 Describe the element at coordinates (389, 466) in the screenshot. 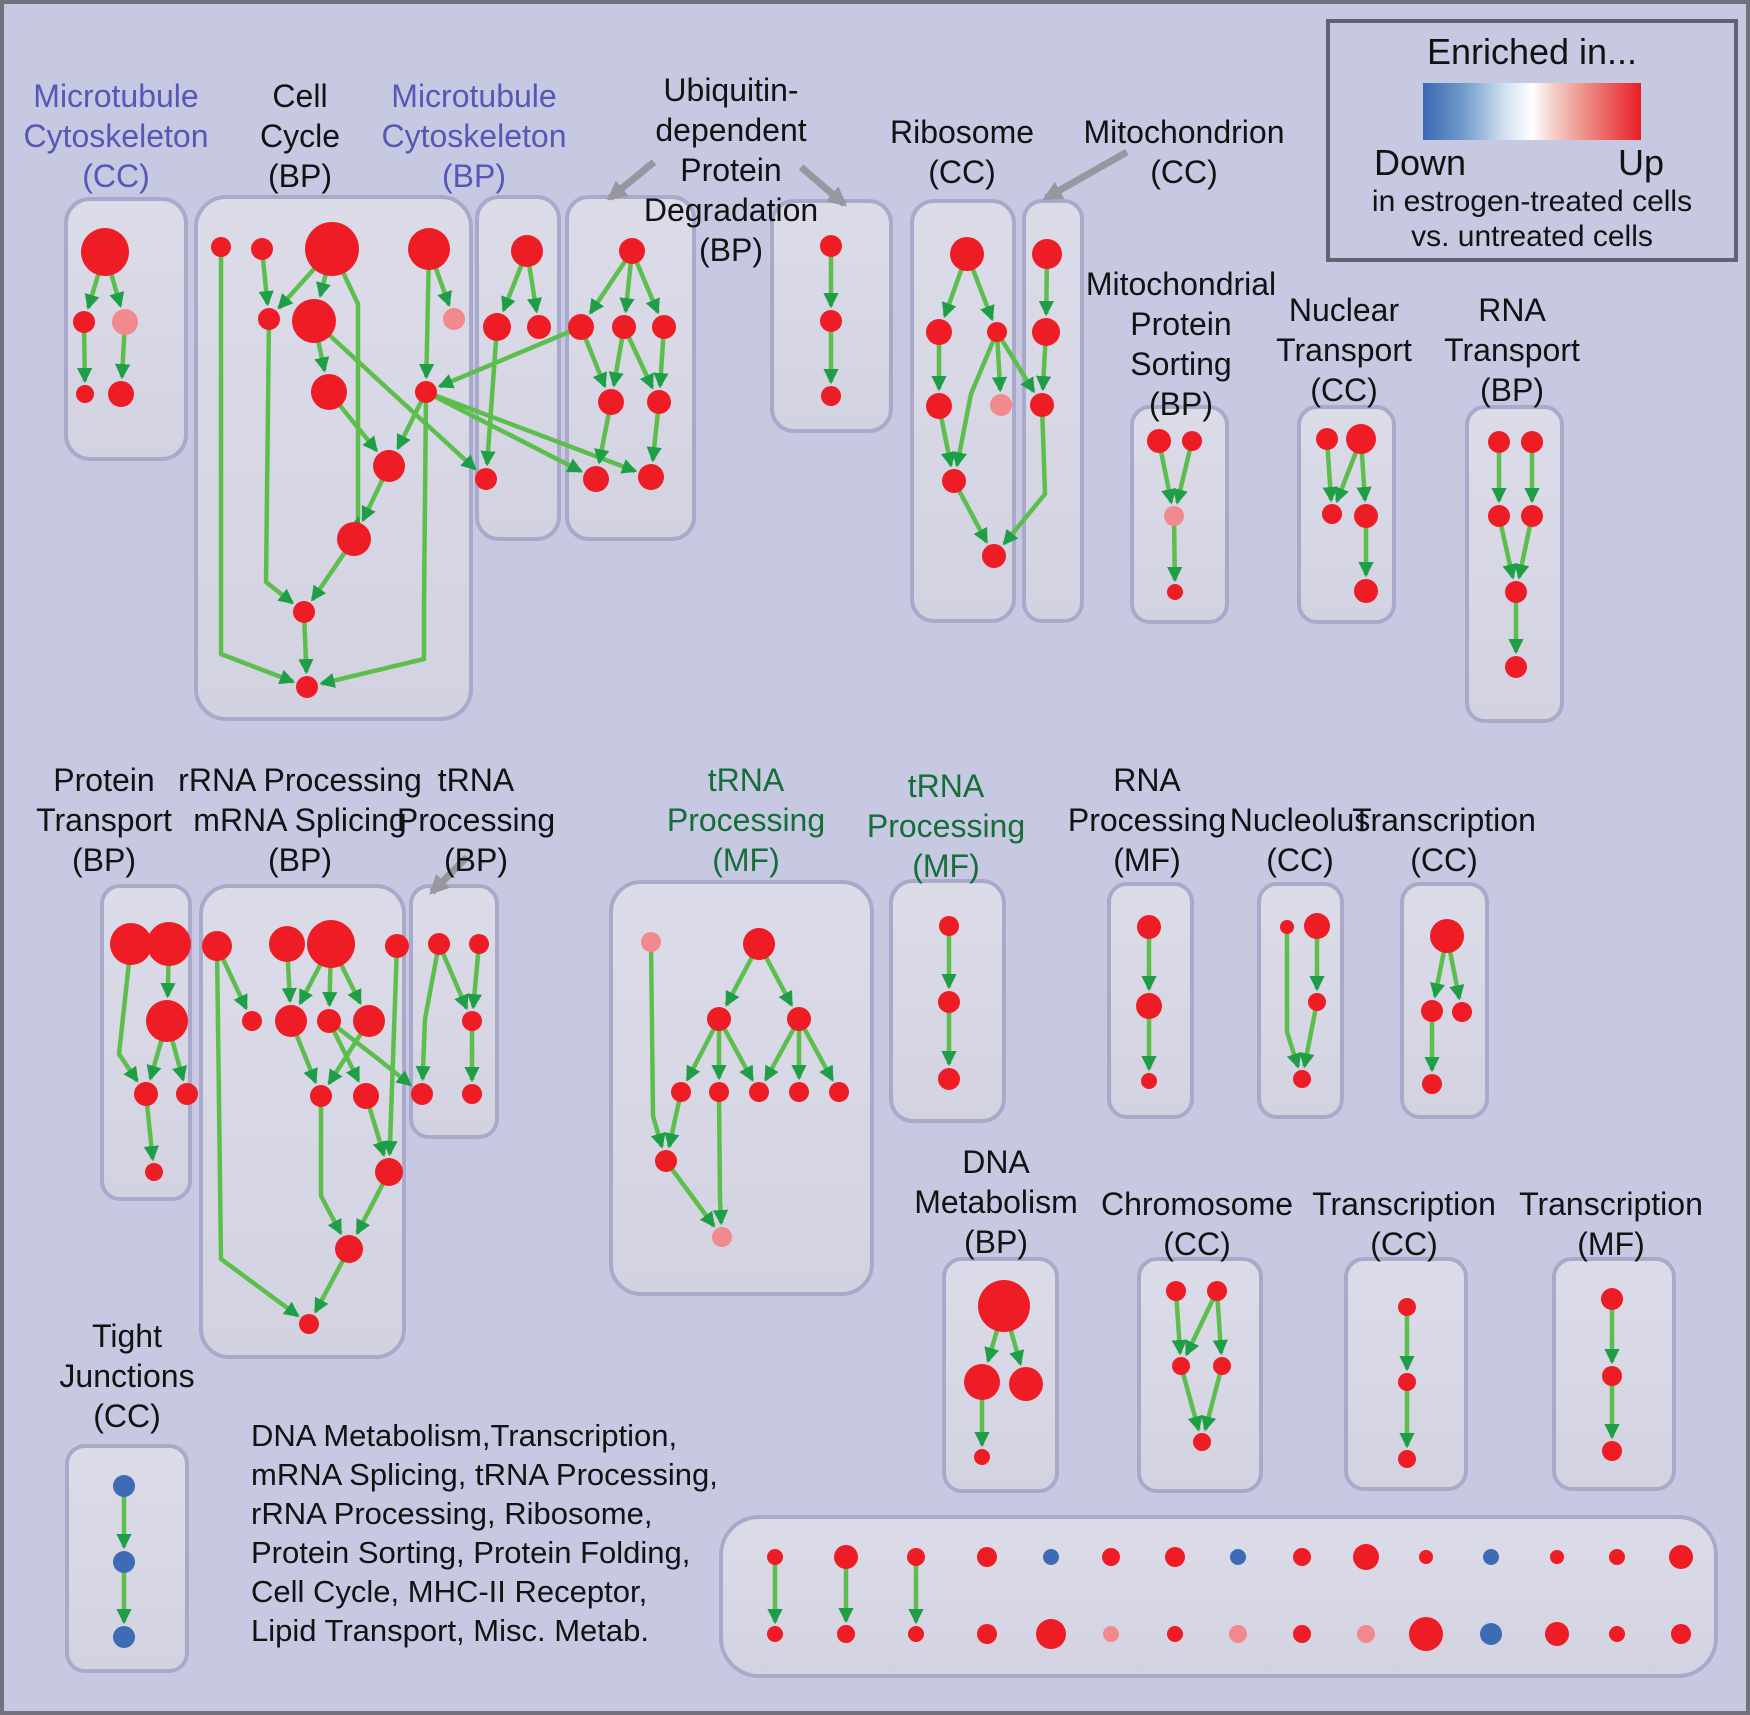

I see `go-term-node-cc10` at that location.